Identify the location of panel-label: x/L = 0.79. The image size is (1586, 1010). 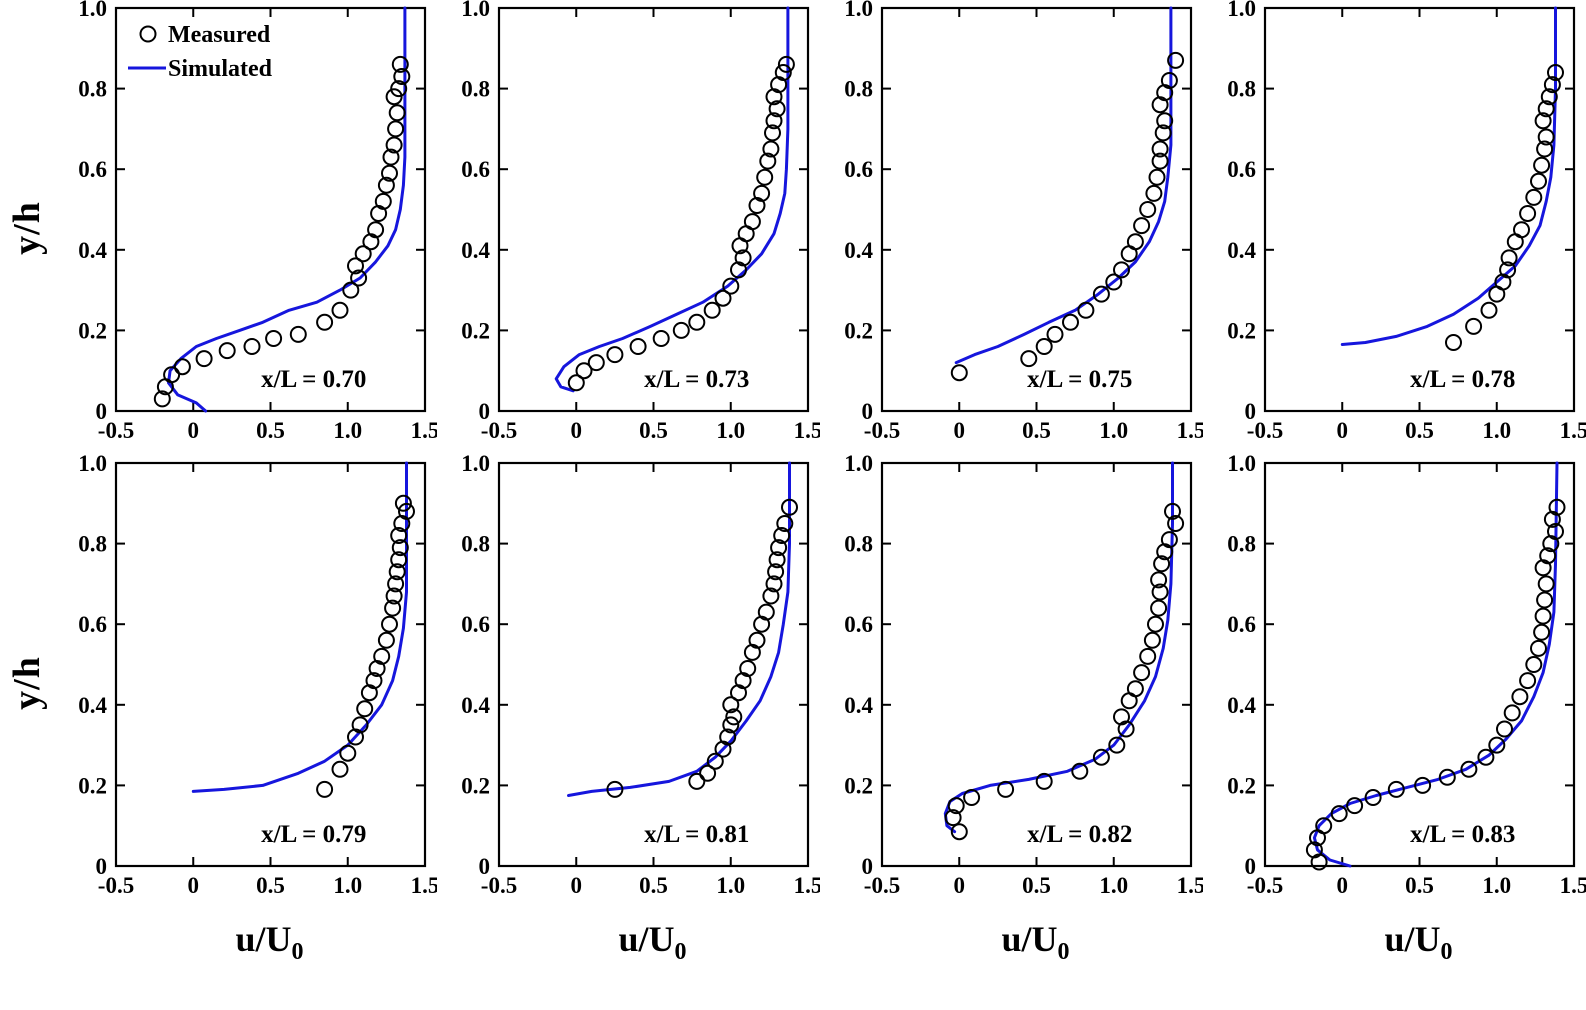
(313, 834).